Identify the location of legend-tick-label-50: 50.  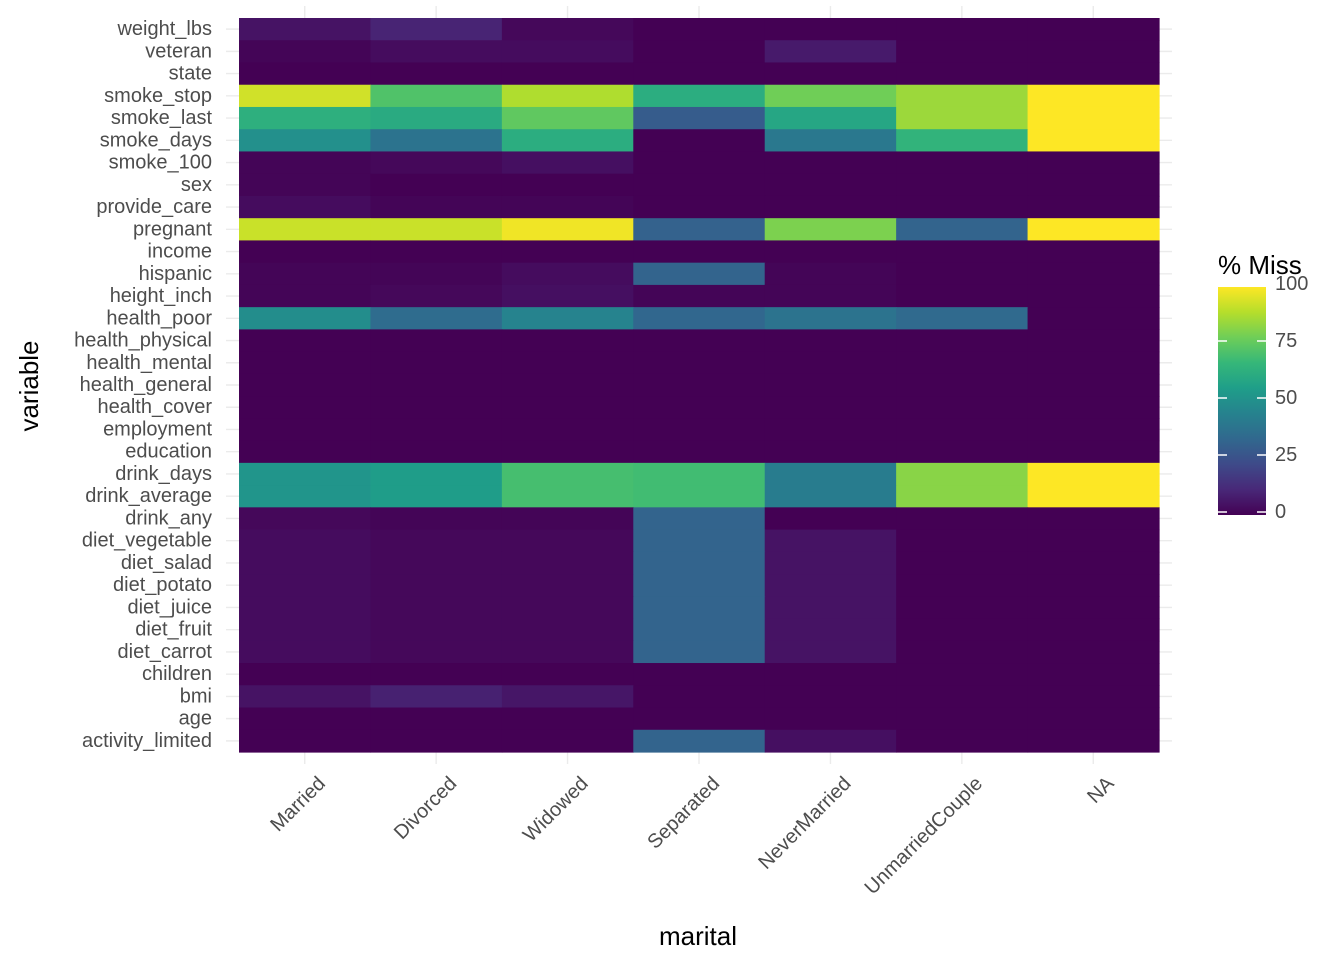
(1286, 398).